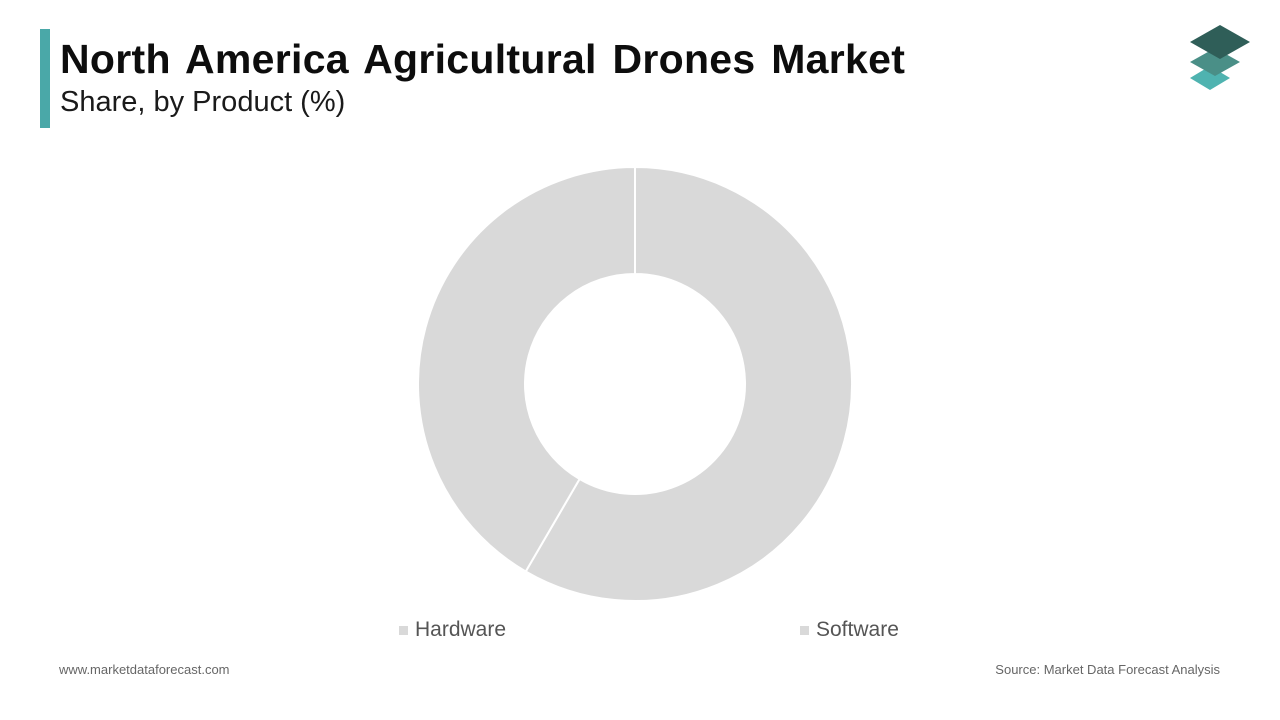 The height and width of the screenshot is (720, 1280). I want to click on legend-label-software: Software, so click(857, 629).